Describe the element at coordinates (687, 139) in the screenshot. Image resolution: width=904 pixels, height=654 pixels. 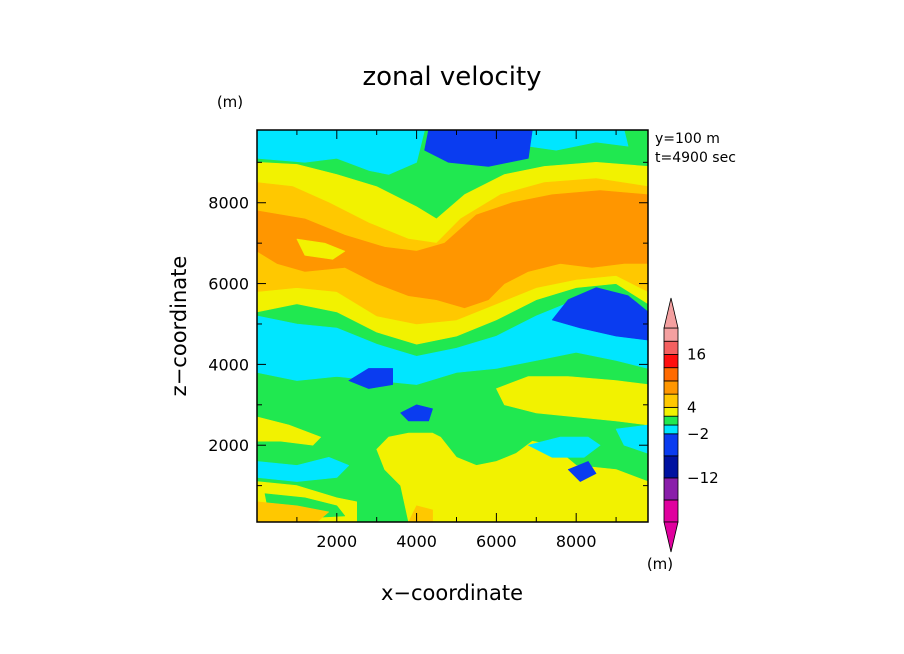
I see `annotation-y-position: y=100 m` at that location.